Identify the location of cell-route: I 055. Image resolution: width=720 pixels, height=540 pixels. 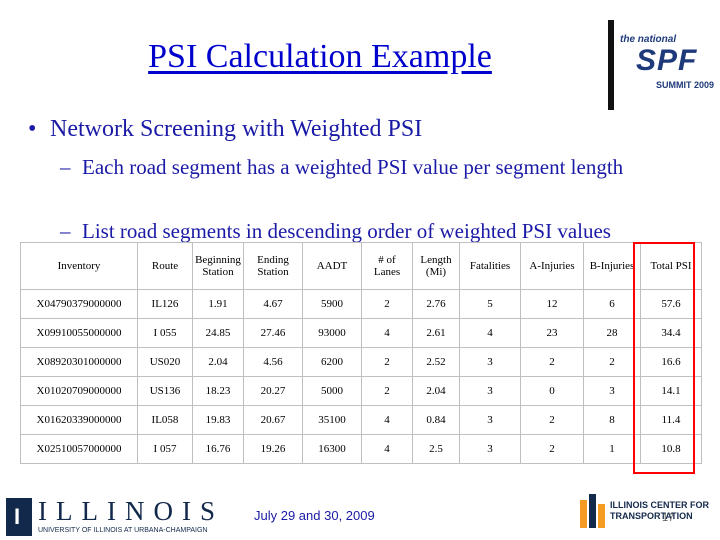
(165, 333).